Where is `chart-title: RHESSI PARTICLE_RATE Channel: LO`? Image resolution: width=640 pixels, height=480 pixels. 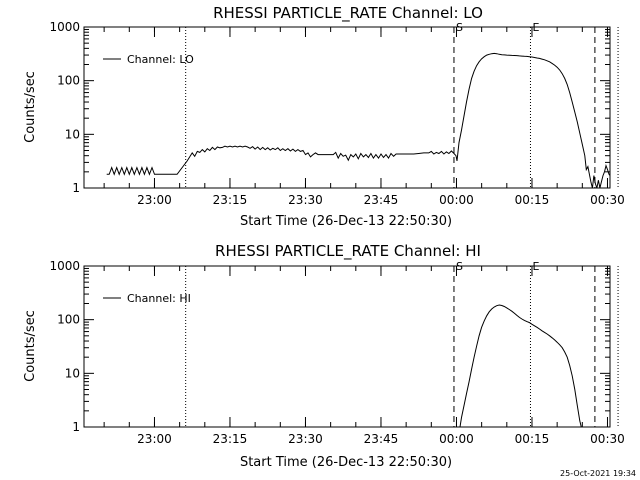
chart-title: RHESSI PARTICLE_RATE Channel: LO is located at coordinates (348, 13).